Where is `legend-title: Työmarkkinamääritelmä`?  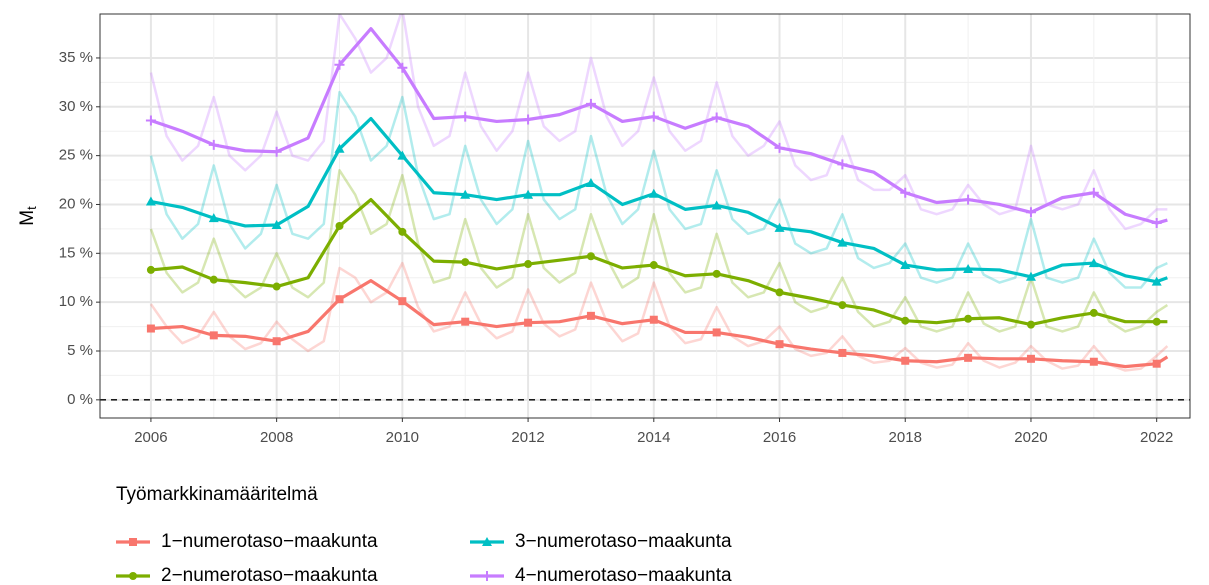
legend-title: Työmarkkinamääritelmä is located at coordinates (217, 494).